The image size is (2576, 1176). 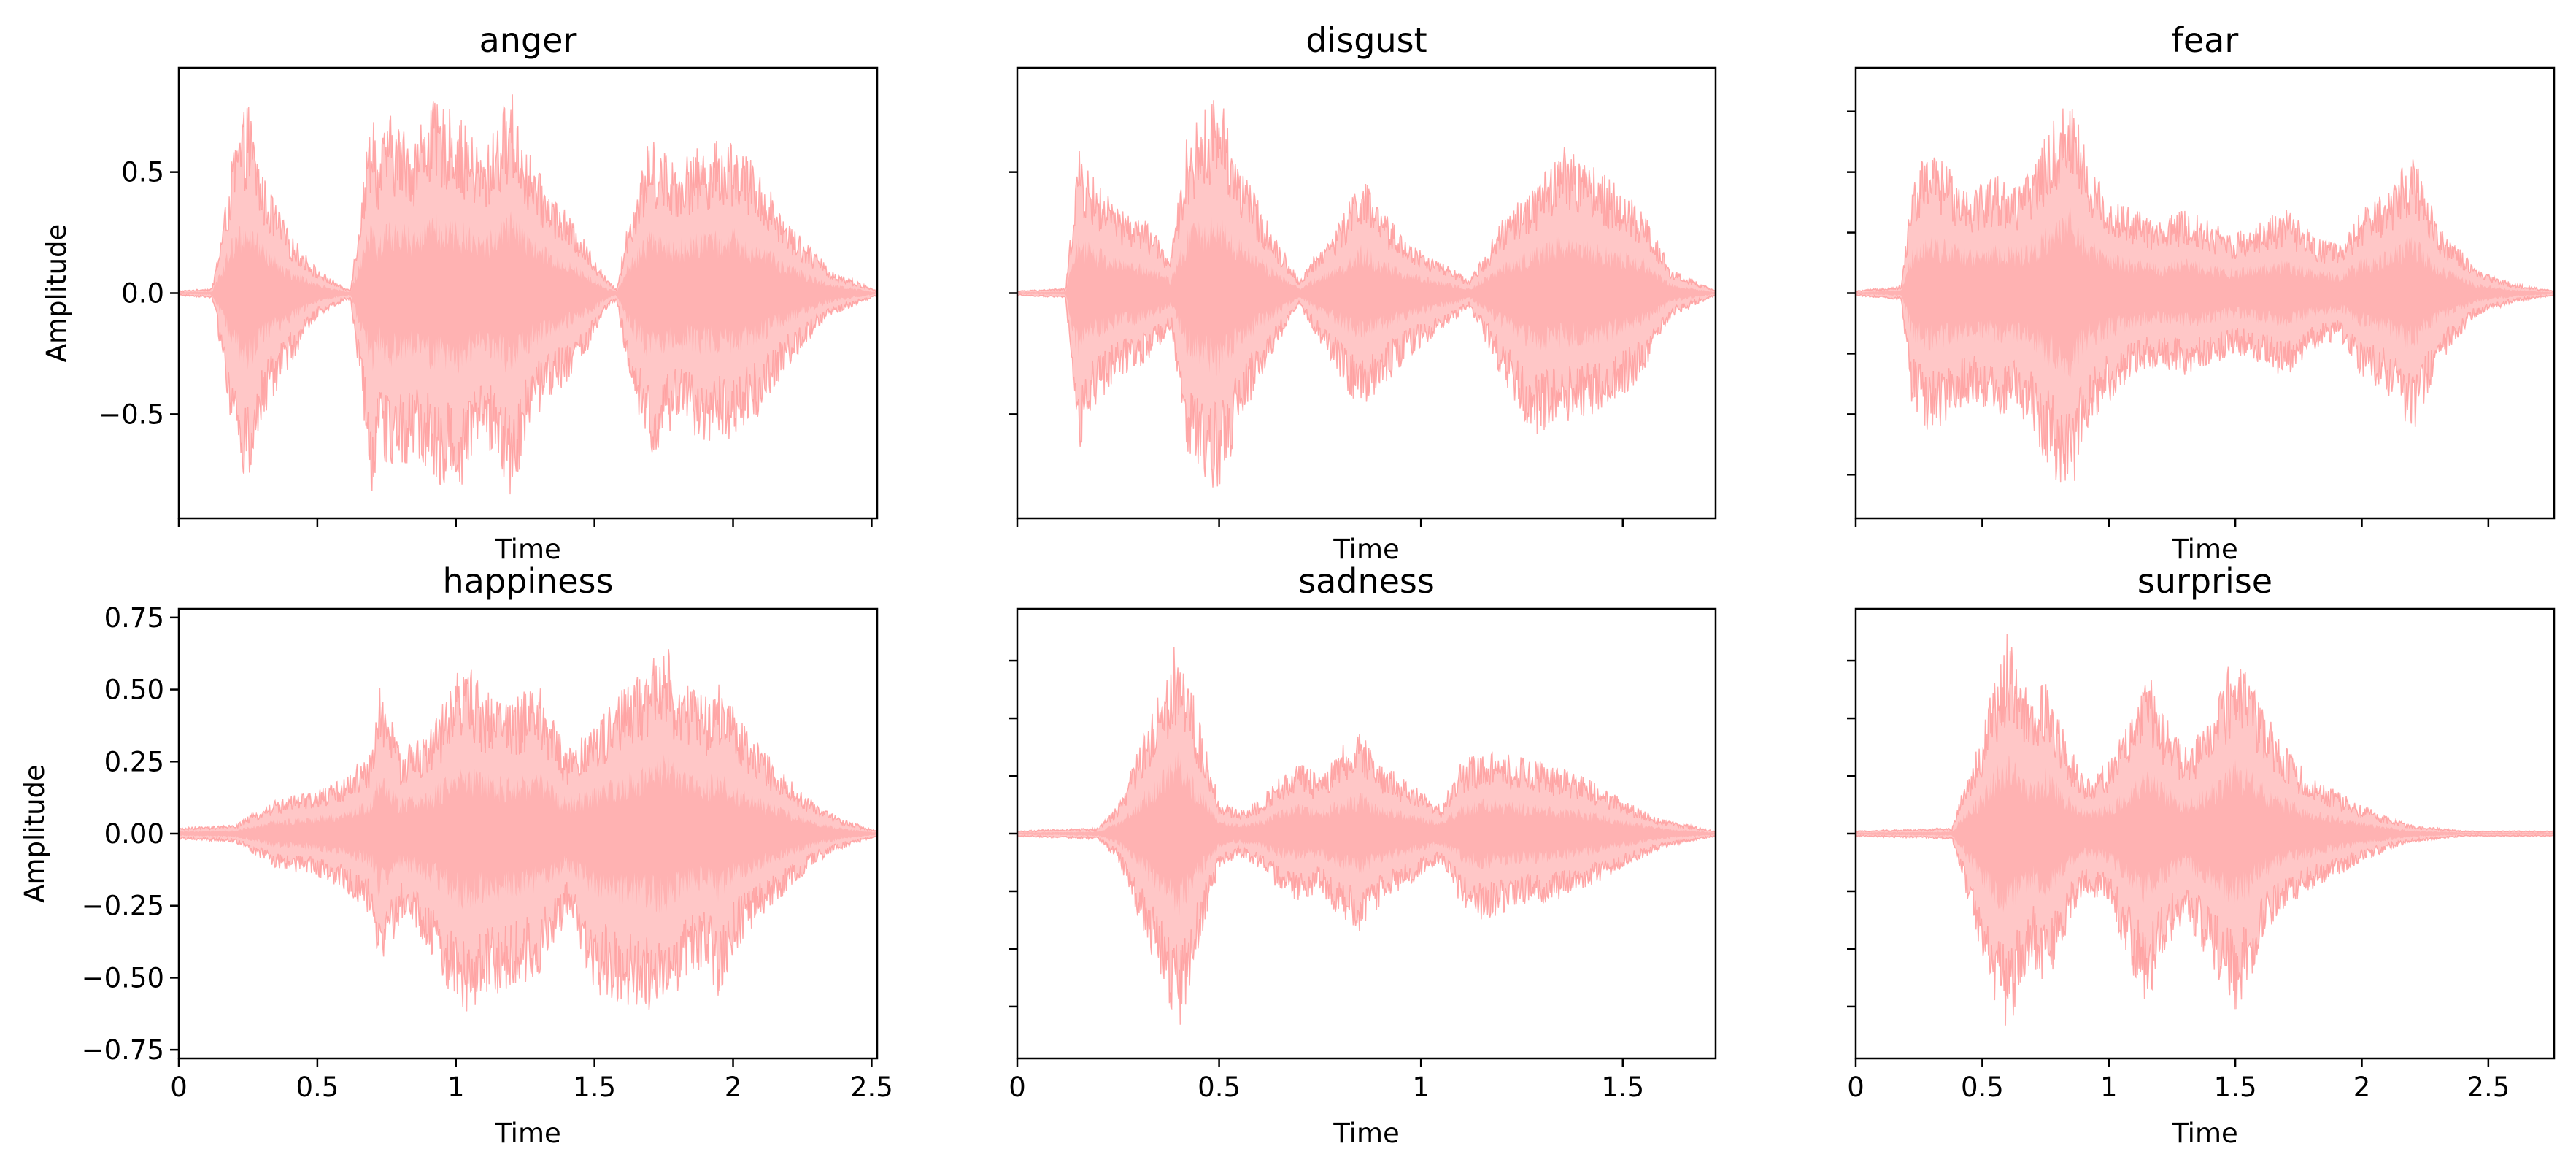 What do you see at coordinates (134, 691) in the screenshot?
I see `y-tick-label: 0.50` at bounding box center [134, 691].